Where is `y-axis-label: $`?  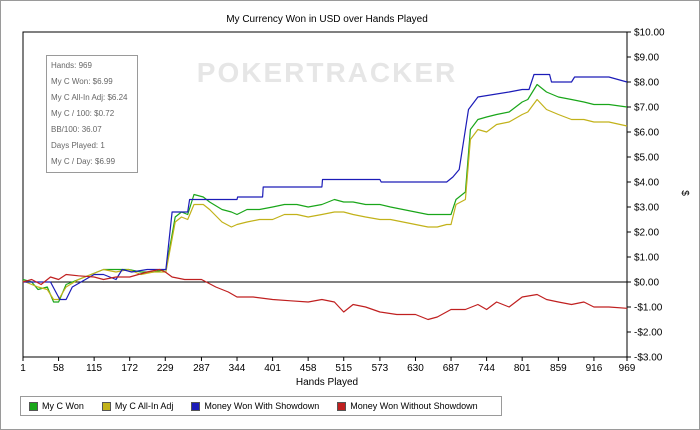
y-axis-label: $ is located at coordinates (684, 193).